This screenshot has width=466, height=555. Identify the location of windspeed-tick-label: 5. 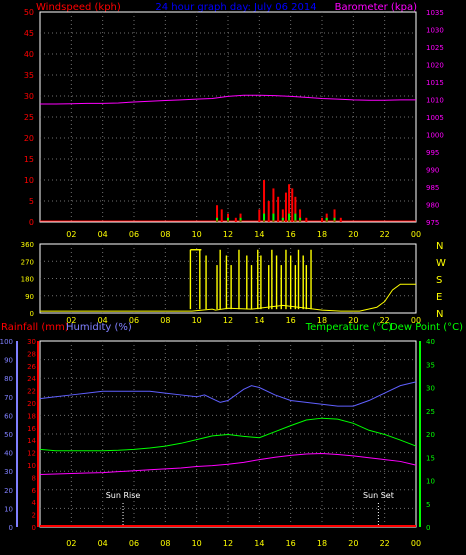
(31, 201).